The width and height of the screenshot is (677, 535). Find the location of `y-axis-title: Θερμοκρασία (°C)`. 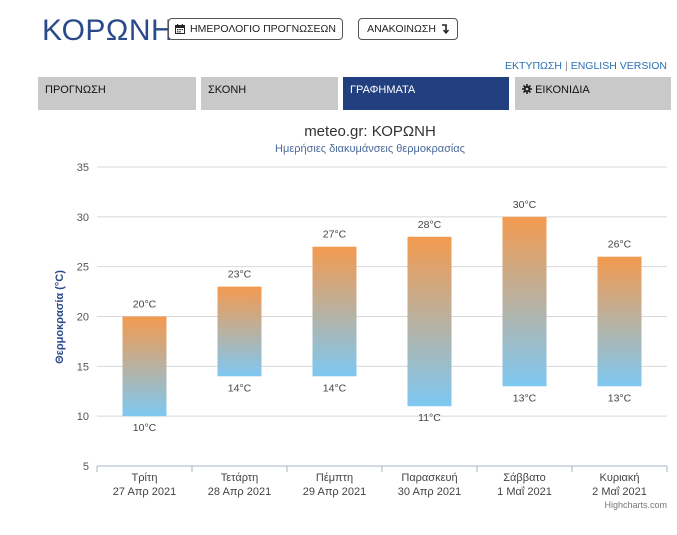

y-axis-title: Θερμοκρασία (°C) is located at coordinates (60, 317).